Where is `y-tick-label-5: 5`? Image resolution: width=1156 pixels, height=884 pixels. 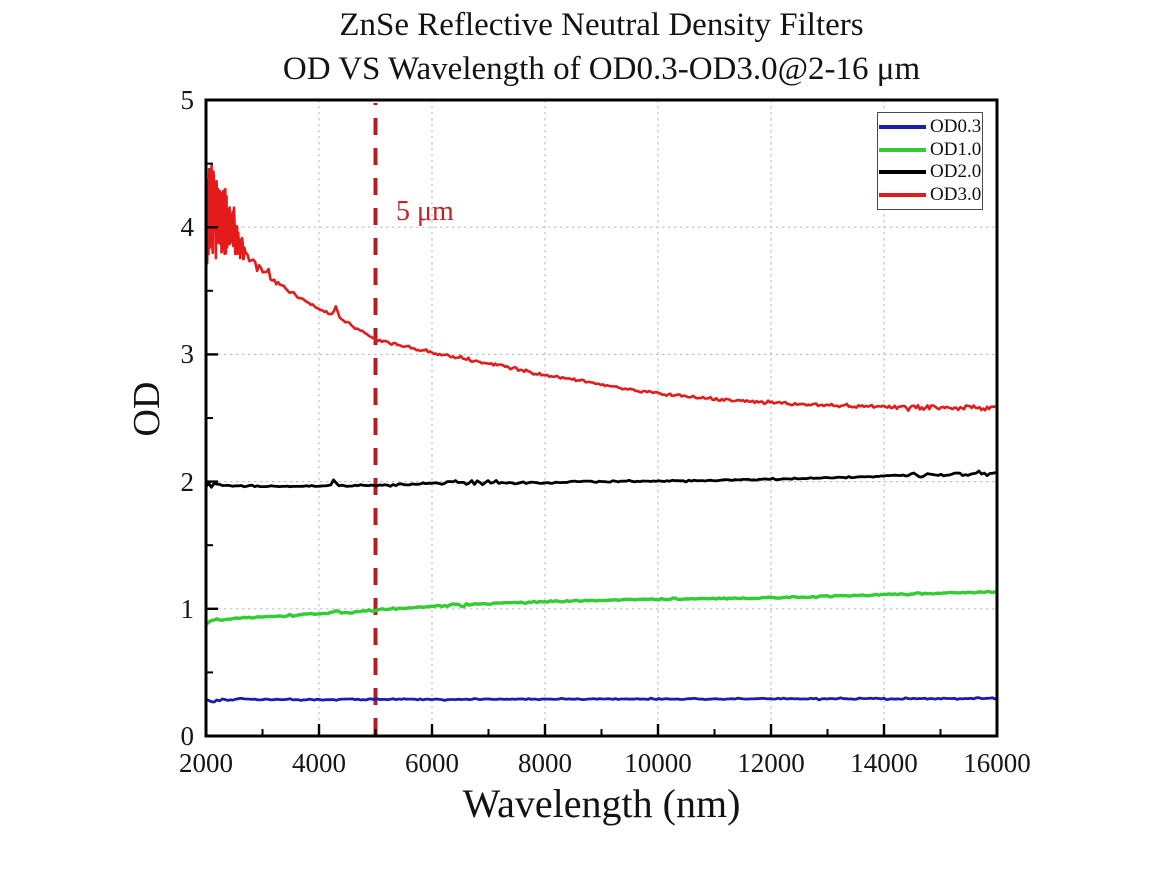
y-tick-label-5: 5 is located at coordinates (187, 100).